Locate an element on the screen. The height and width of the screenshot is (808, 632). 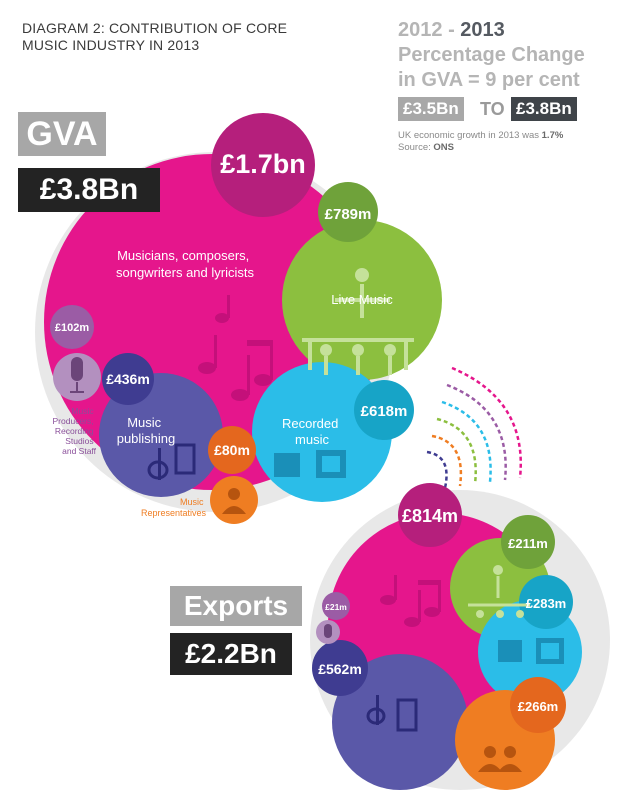
exports-musicians-value-bubble is located at coordinates (430, 515).